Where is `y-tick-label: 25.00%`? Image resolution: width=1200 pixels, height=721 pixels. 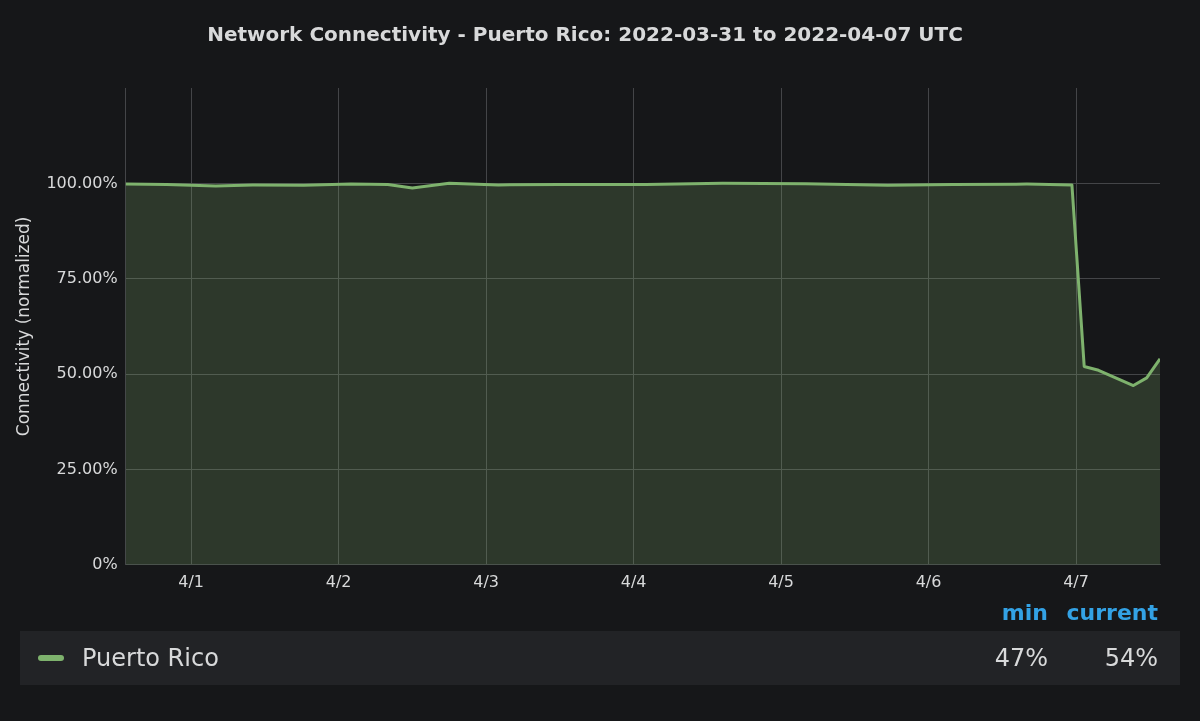
y-tick-label: 25.00% is located at coordinates (87, 468).